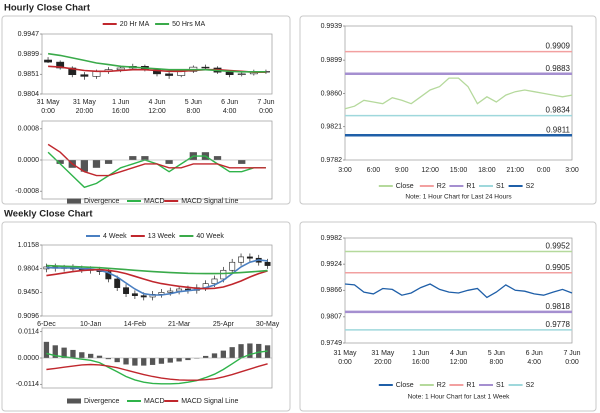 The image size is (600, 413). I want to click on x-tick-label: 4 Jun 12:00, so click(157, 107).